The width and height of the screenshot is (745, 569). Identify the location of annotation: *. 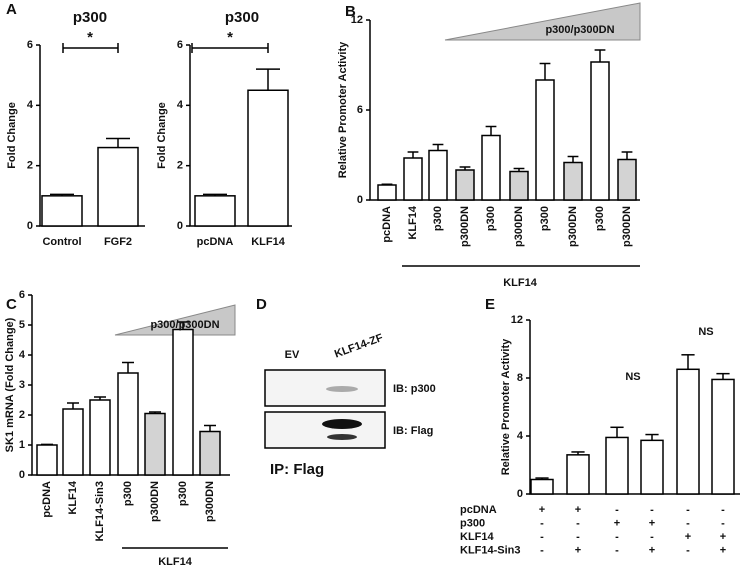
(90, 37).